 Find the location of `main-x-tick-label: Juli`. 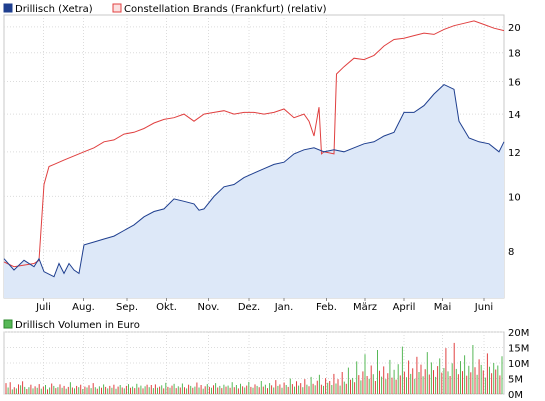

main-x-tick-label: Juli is located at coordinates (43, 307).